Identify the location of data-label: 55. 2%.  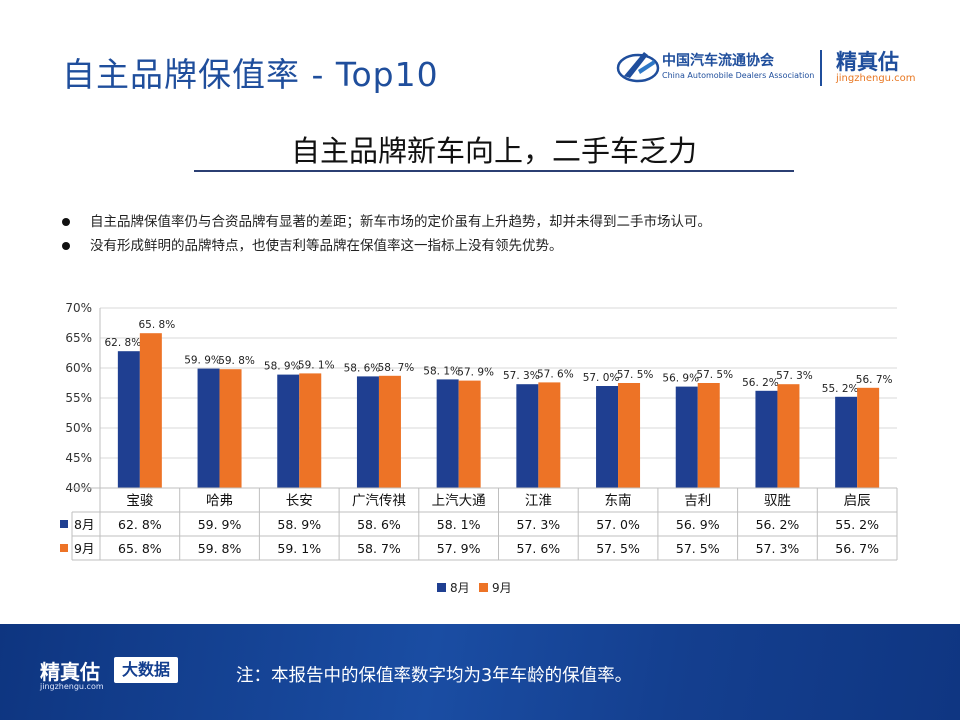
(840, 389).